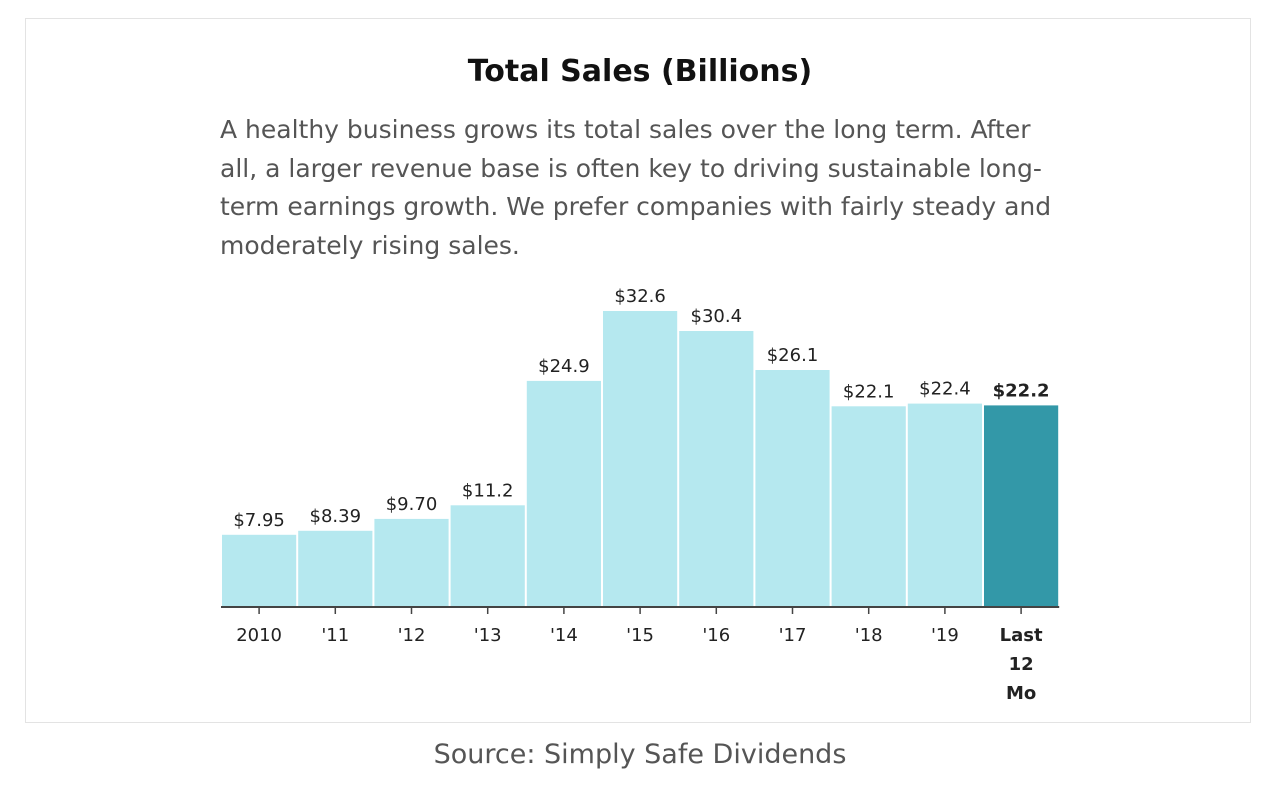 The image size is (1280, 793). What do you see at coordinates (793, 355) in the screenshot?
I see `bar-value-label: $26.1` at bounding box center [793, 355].